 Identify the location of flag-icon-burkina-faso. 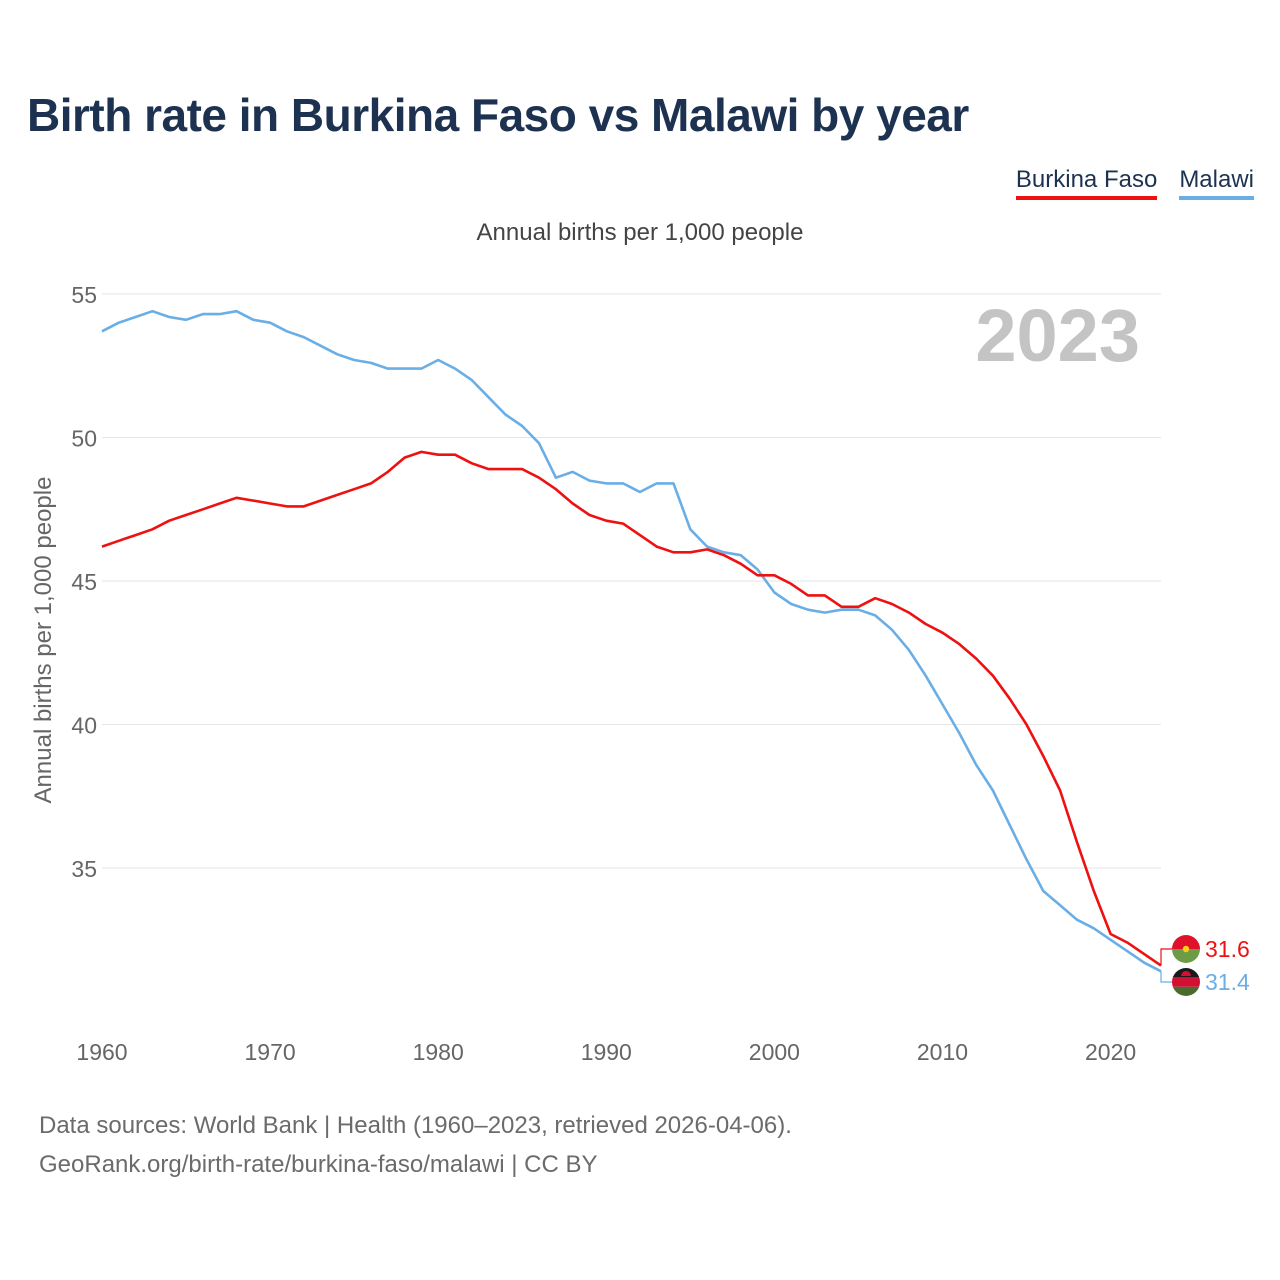
(1186, 949).